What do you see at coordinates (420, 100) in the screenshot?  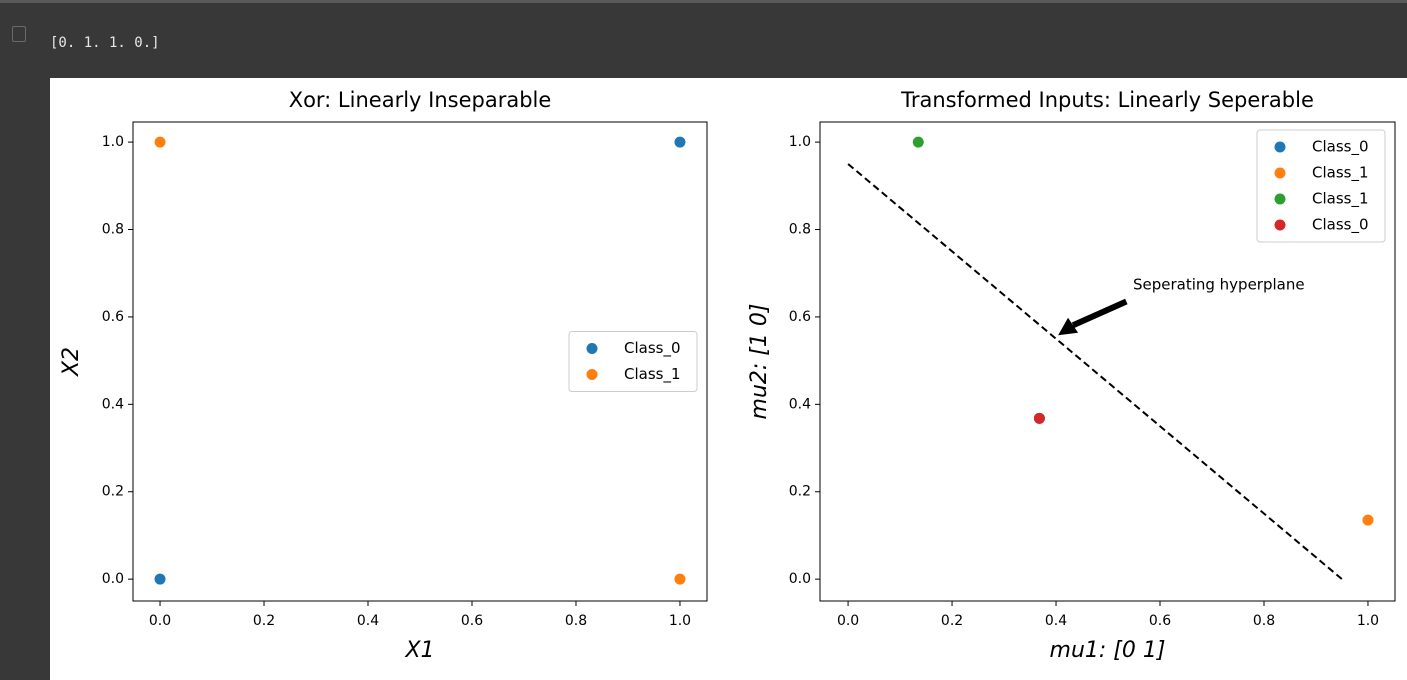 I see `chart-title: Xor: Linearly Inseparable` at bounding box center [420, 100].